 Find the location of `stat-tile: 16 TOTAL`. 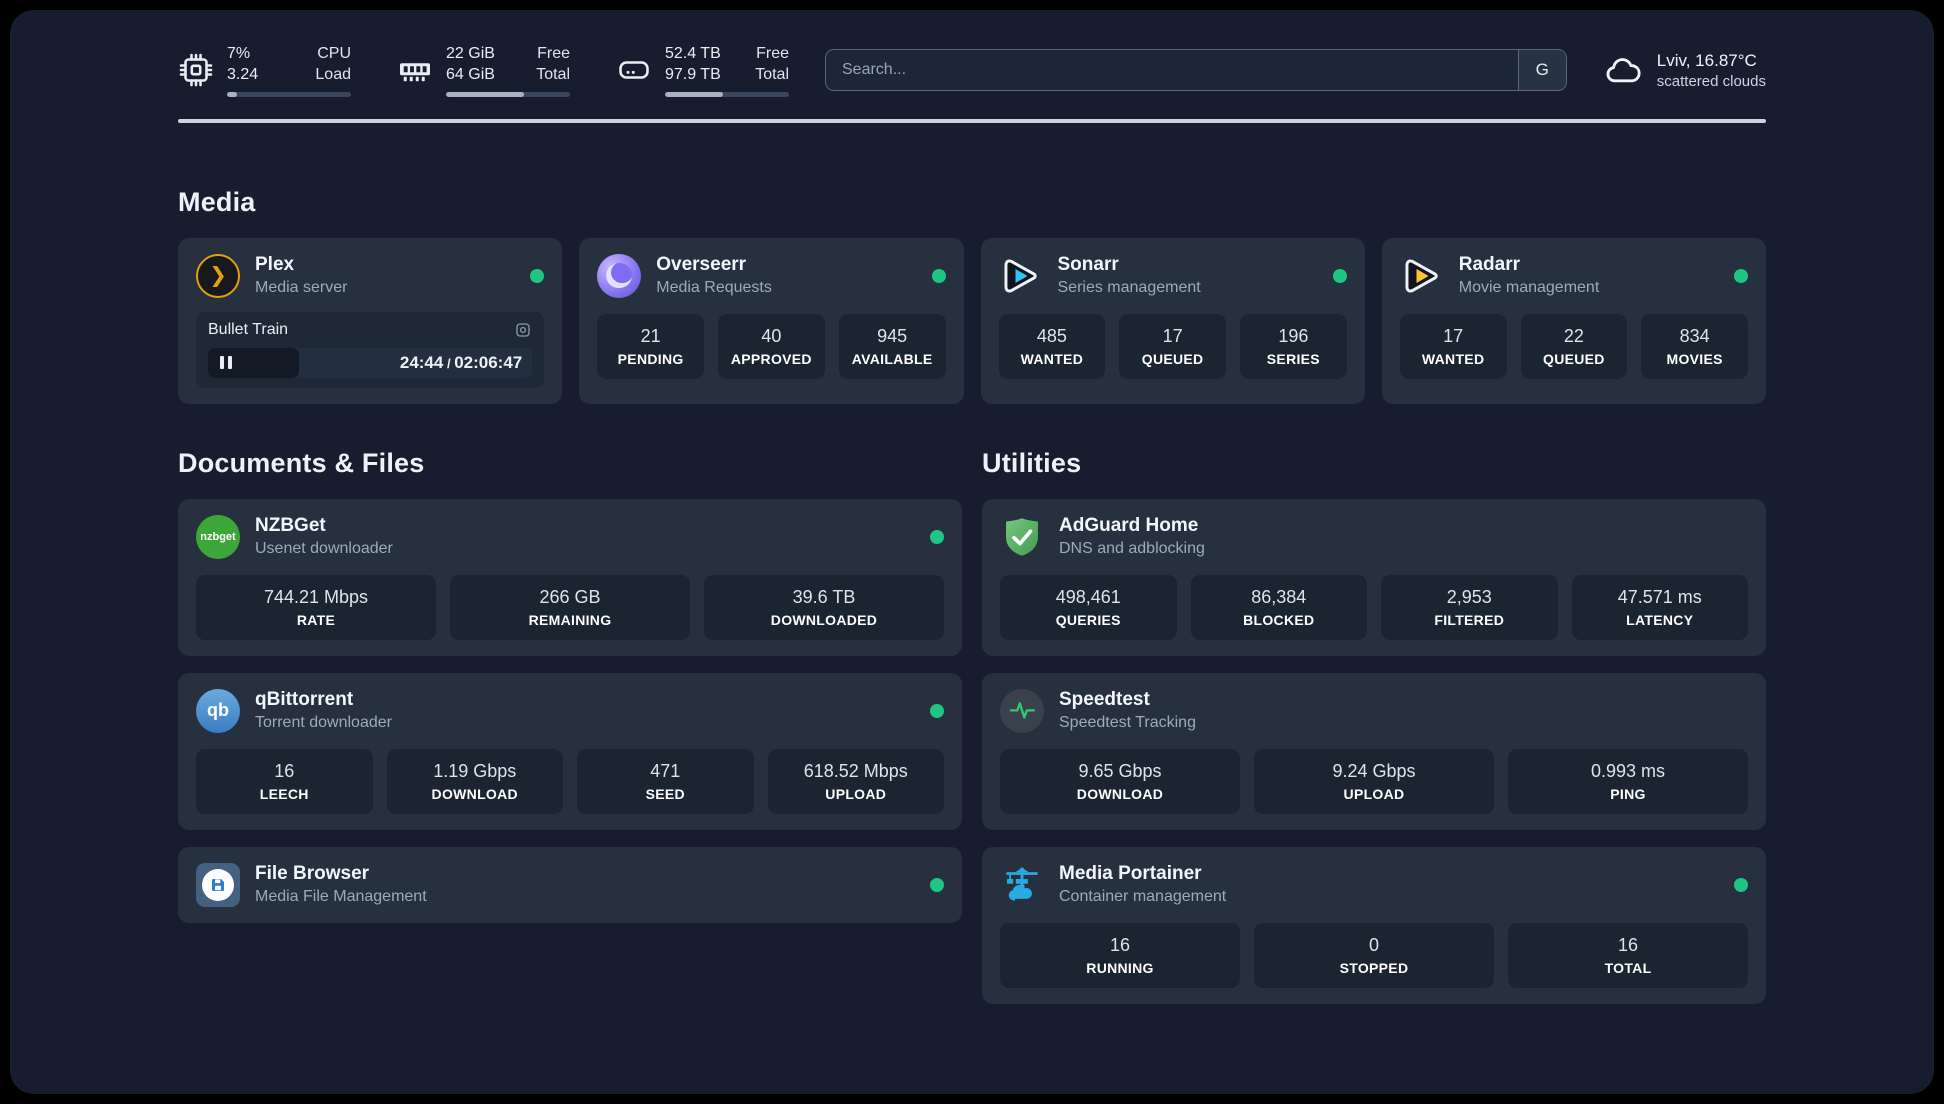

stat-tile: 16 TOTAL is located at coordinates (1628, 955).